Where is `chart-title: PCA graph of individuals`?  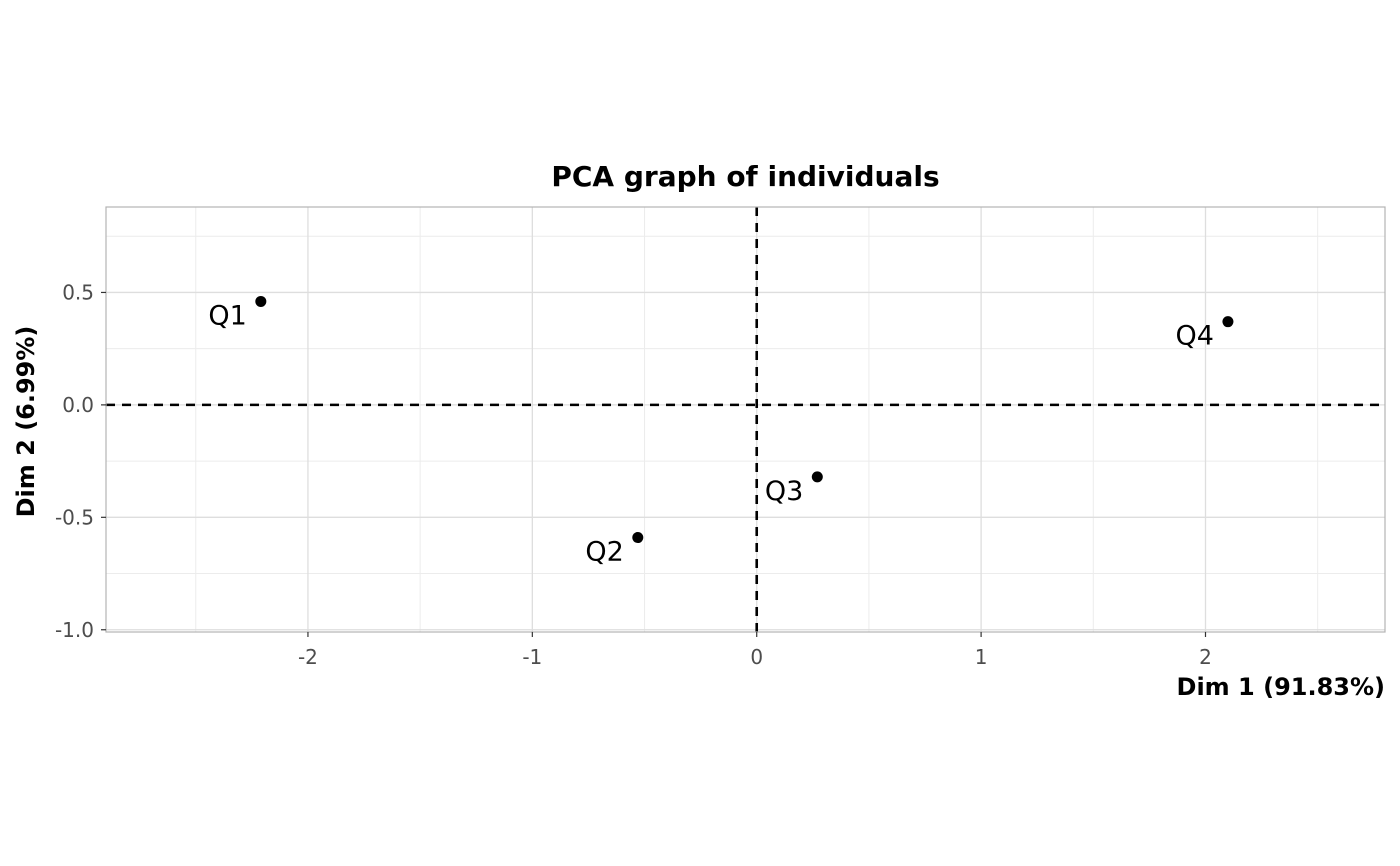
chart-title: PCA graph of individuals is located at coordinates (745, 176).